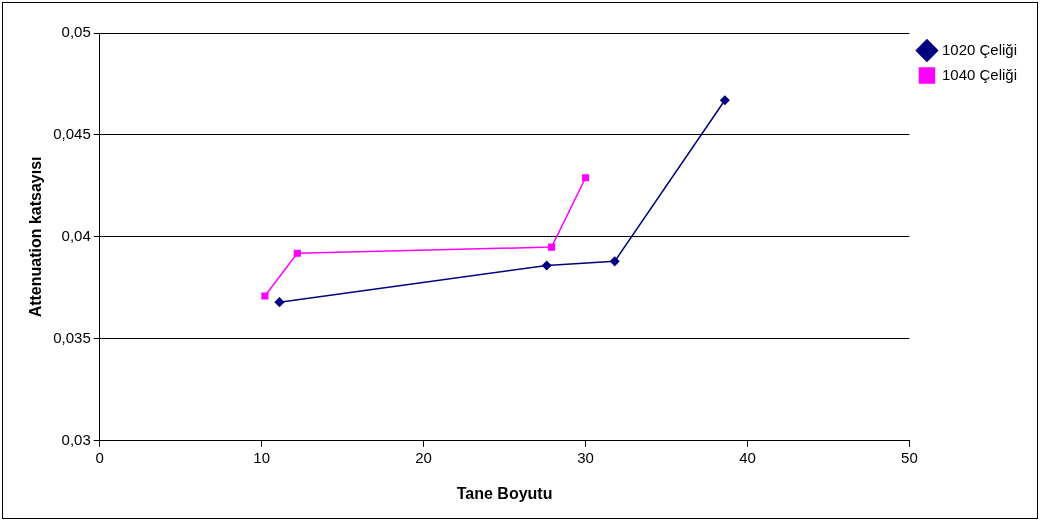  I want to click on x-tick-label: 0, so click(99, 457).